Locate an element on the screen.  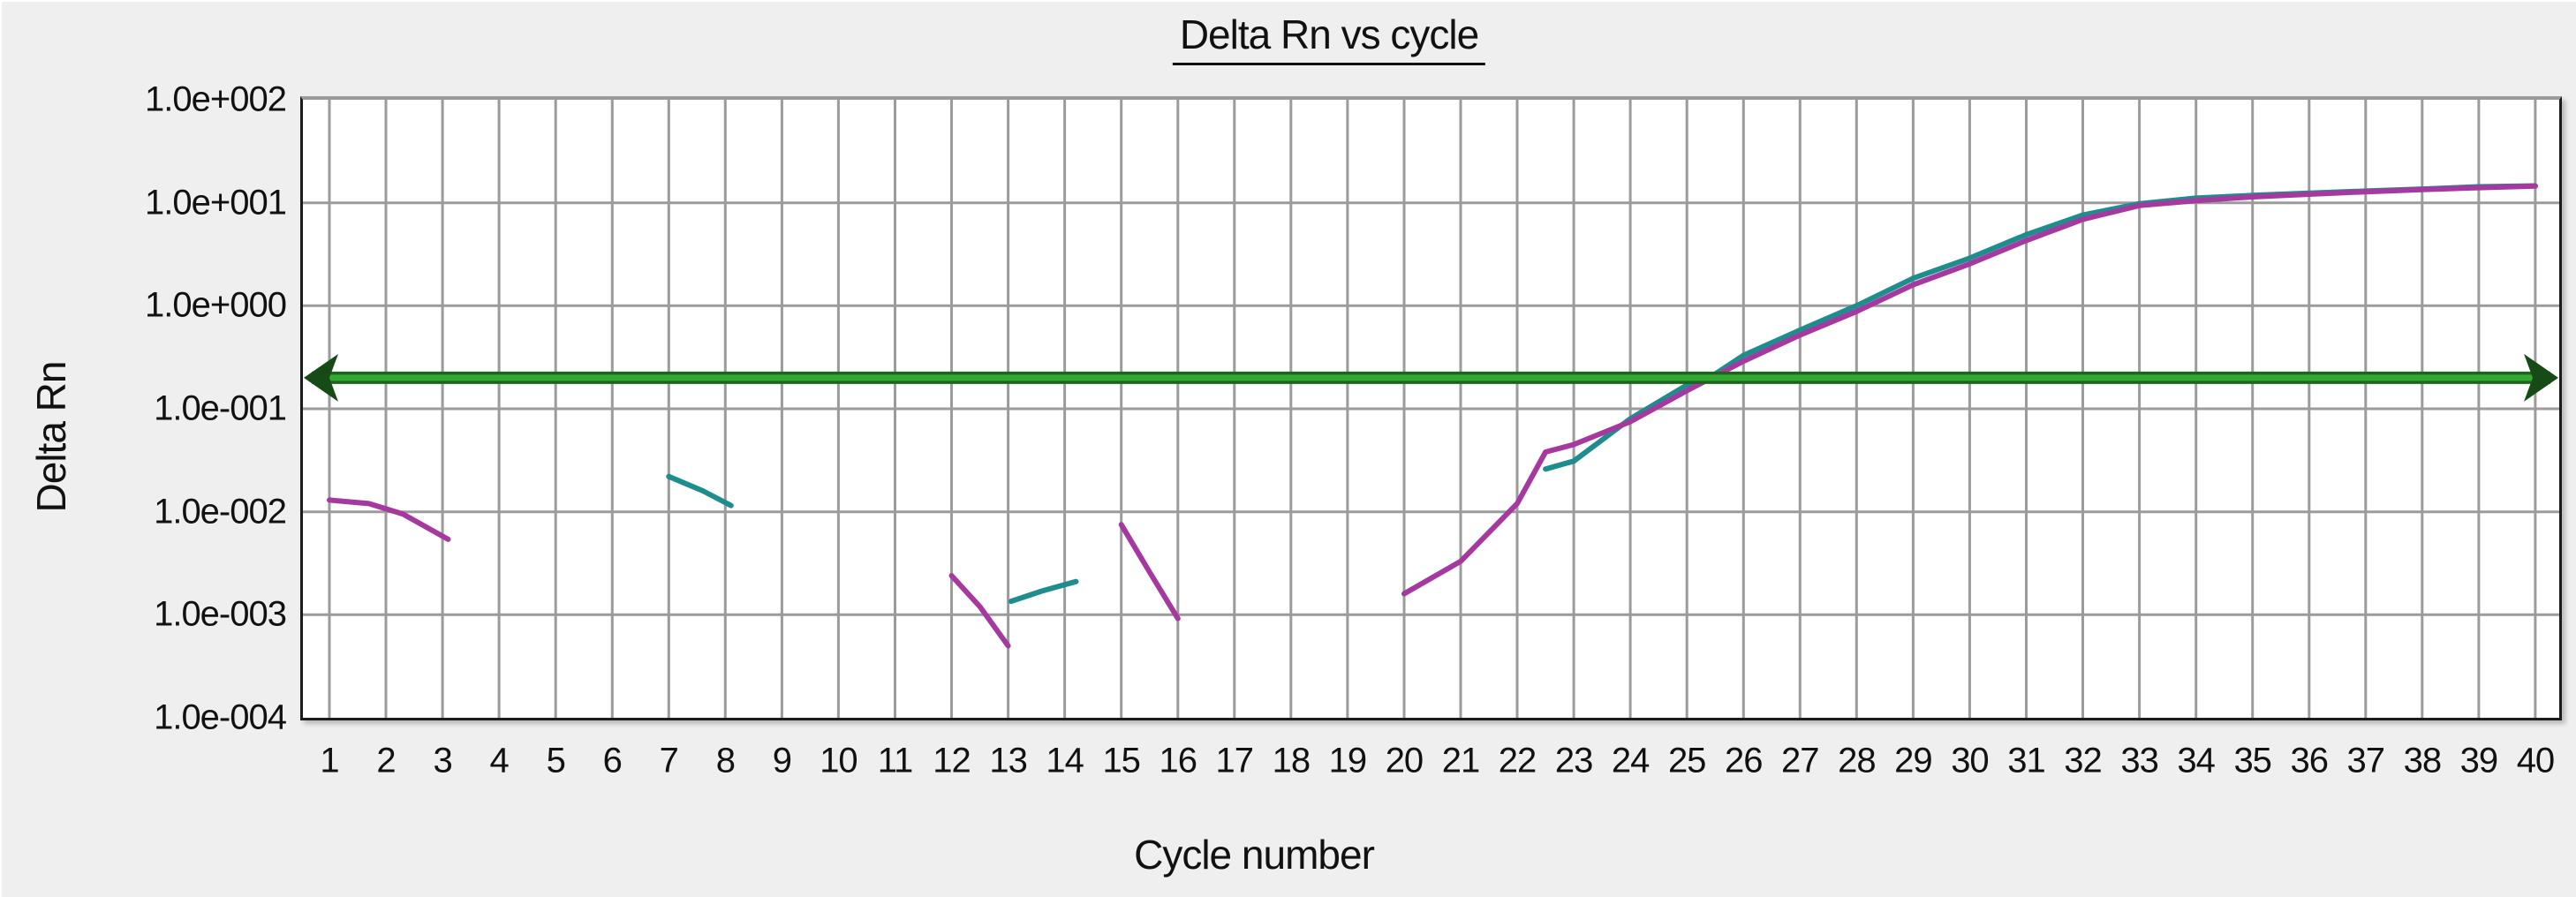
y-tick-label: 1.0e-004 is located at coordinates (221, 717).